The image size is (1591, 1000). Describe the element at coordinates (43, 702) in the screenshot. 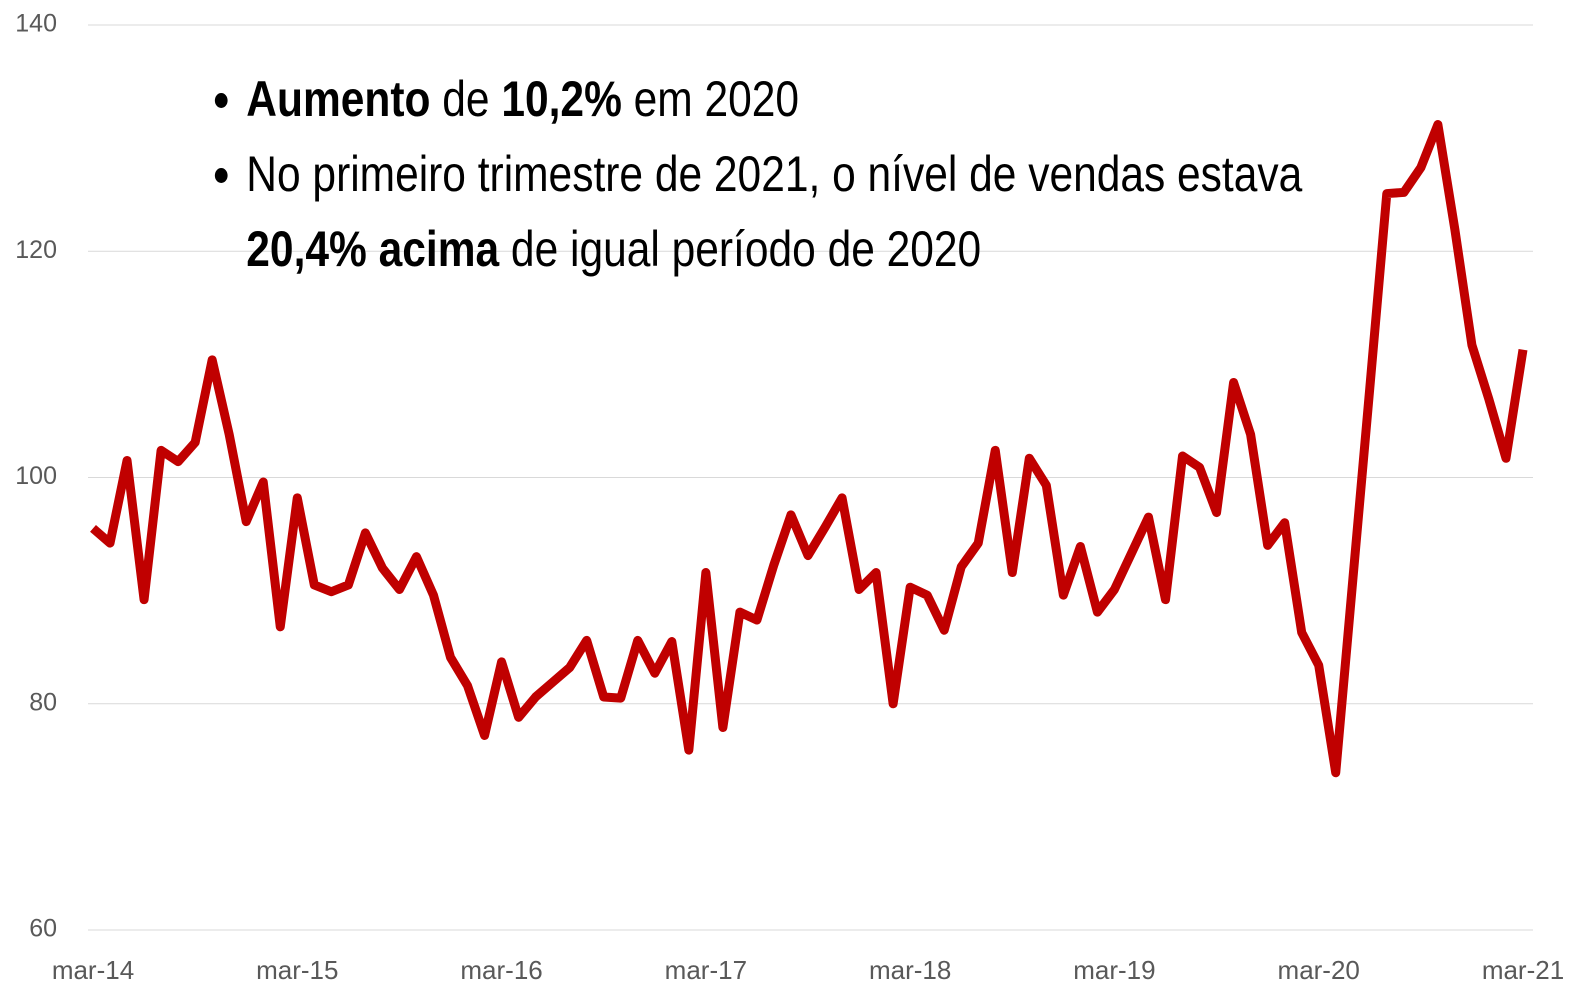

I see `y-tick-label: 80` at that location.